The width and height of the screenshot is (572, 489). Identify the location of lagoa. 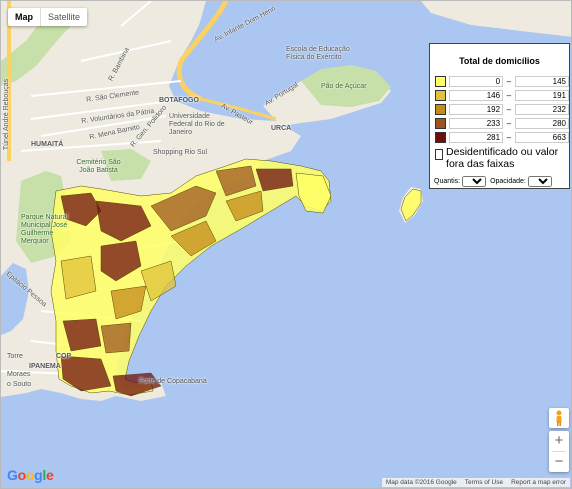
(15, 299).